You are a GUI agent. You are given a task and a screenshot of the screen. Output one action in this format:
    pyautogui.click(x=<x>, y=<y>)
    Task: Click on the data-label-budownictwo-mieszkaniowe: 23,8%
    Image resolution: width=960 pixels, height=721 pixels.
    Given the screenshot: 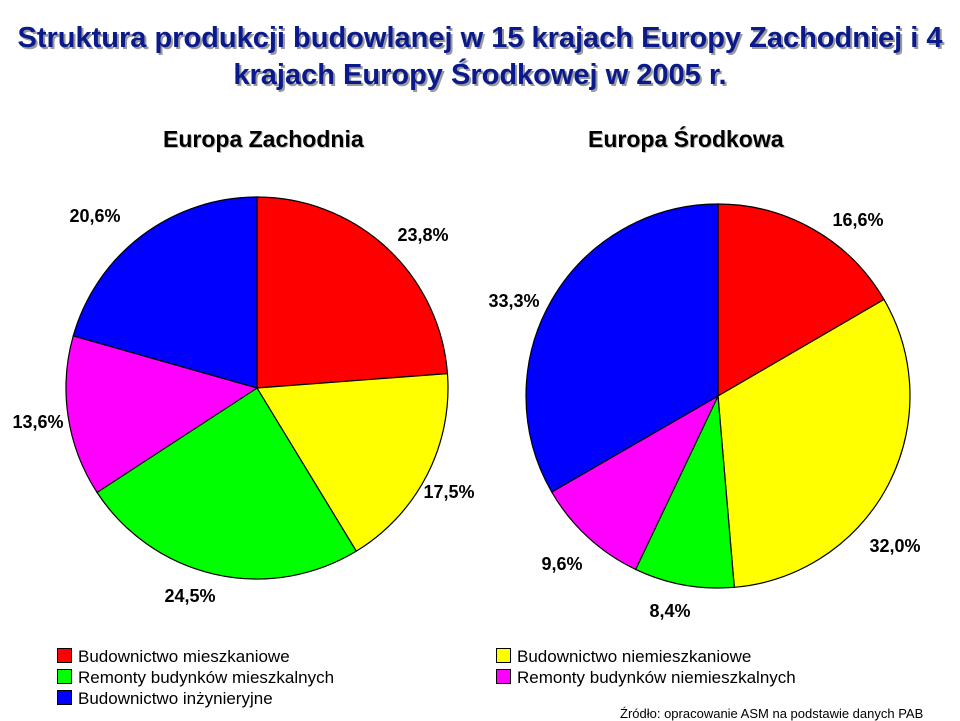 What is the action you would take?
    pyautogui.click(x=422, y=235)
    